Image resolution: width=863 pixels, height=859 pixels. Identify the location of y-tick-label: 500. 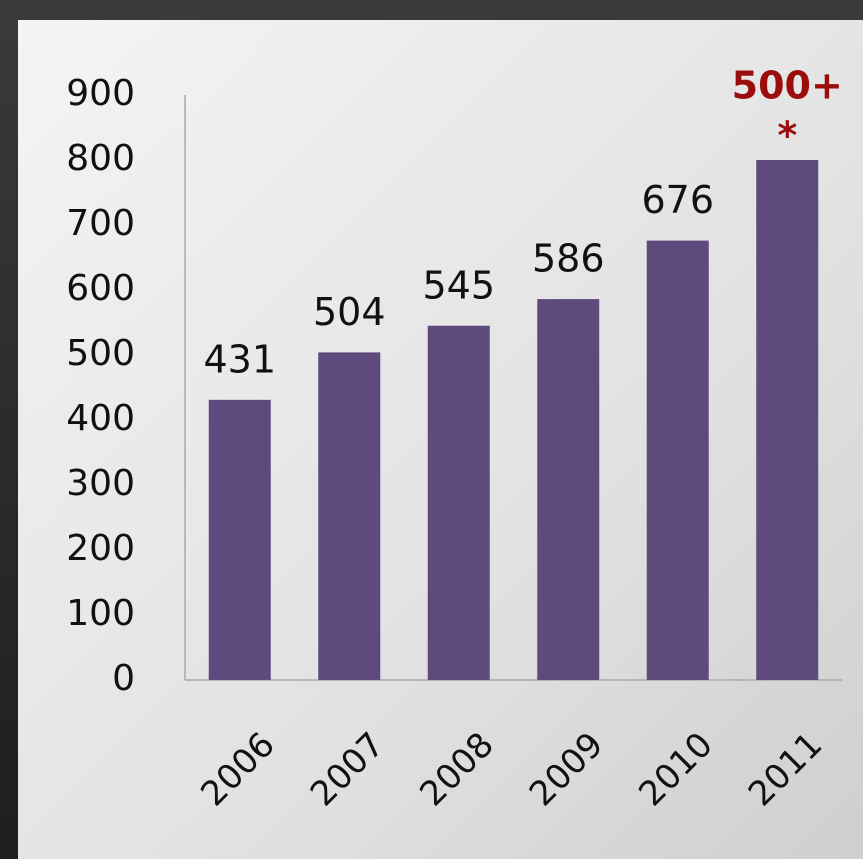
(100, 353).